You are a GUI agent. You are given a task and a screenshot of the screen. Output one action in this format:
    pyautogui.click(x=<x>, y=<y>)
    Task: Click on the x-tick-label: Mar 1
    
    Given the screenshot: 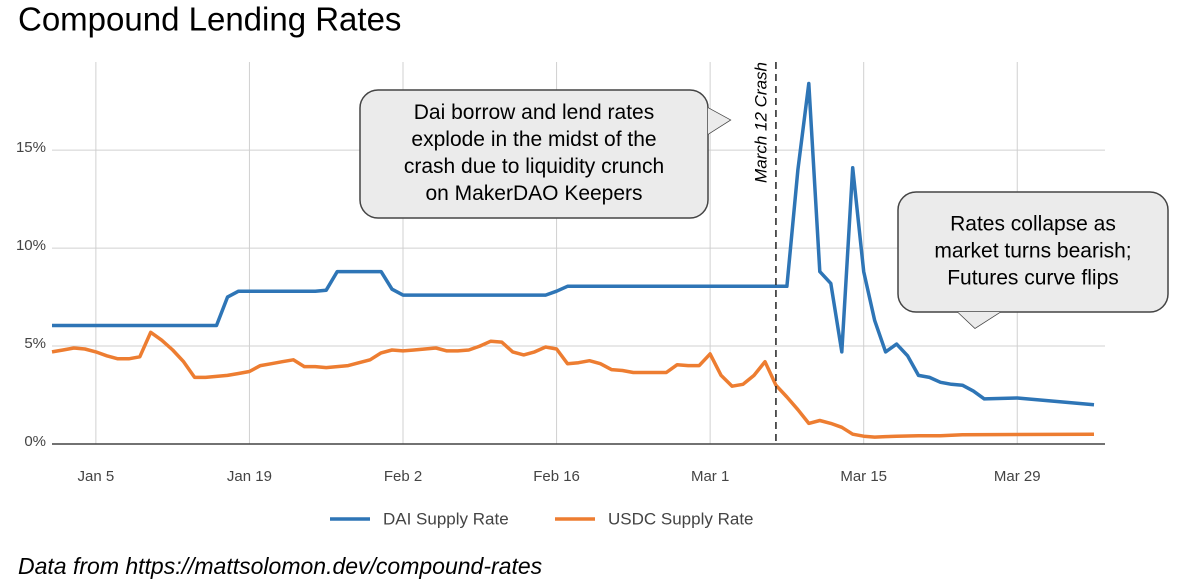 What is the action you would take?
    pyautogui.click(x=710, y=476)
    